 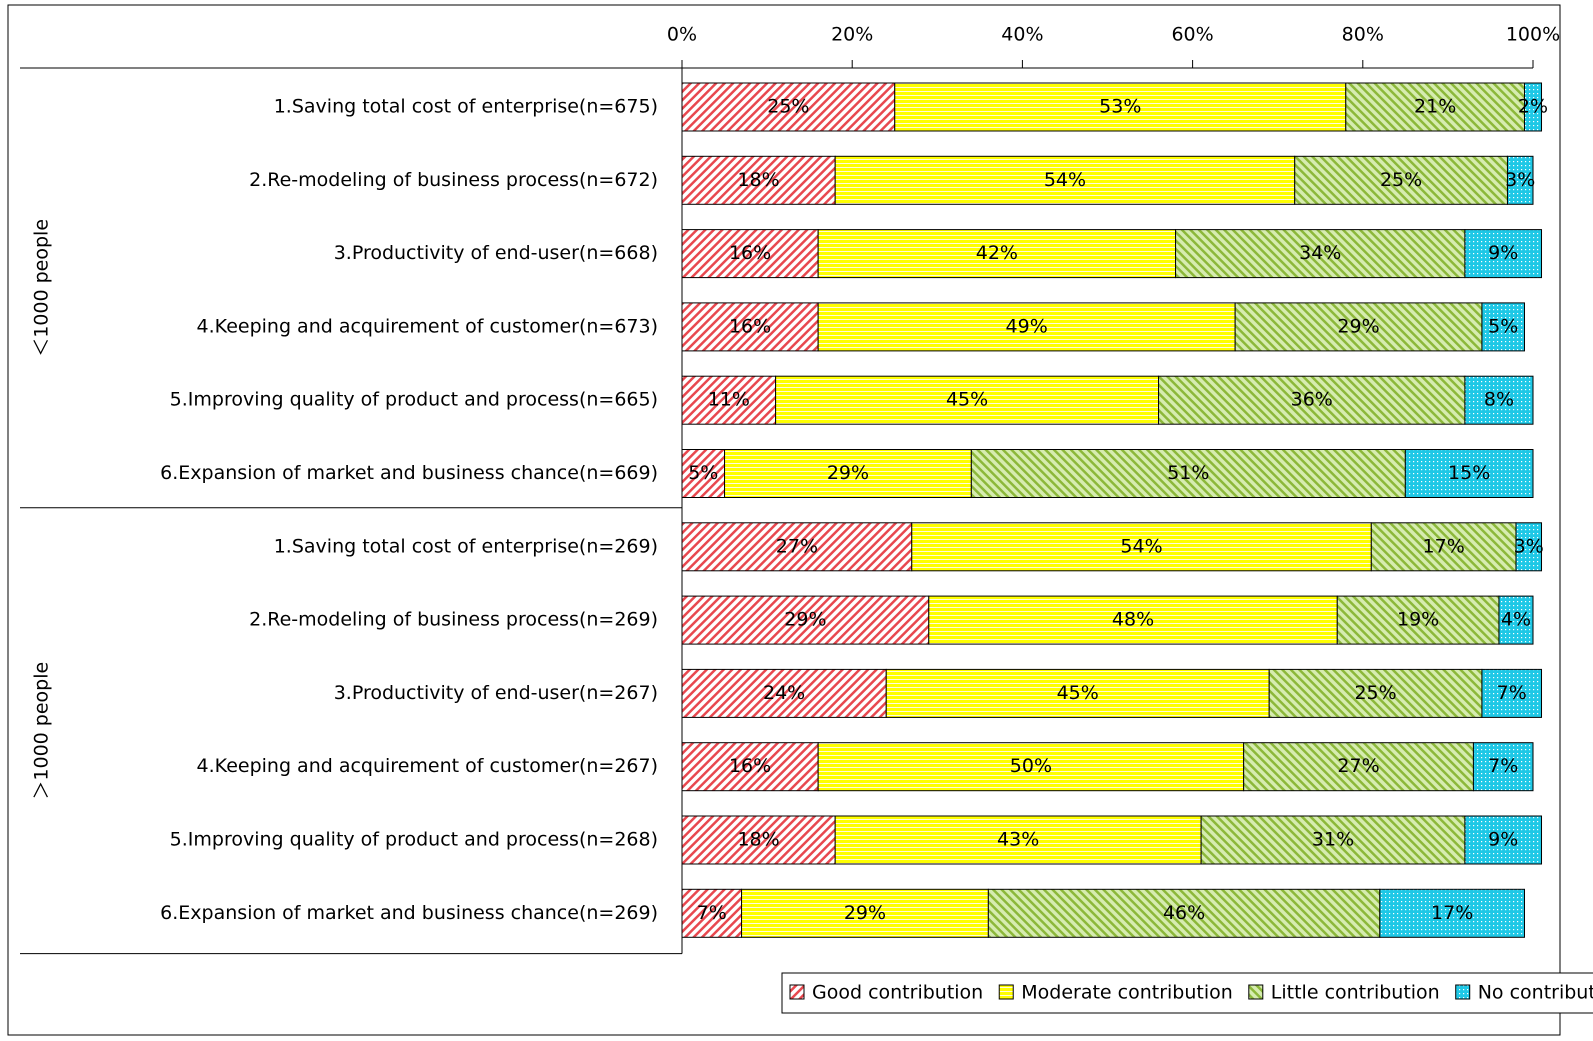 I want to click on data-label: 49%, so click(x=1027, y=326).